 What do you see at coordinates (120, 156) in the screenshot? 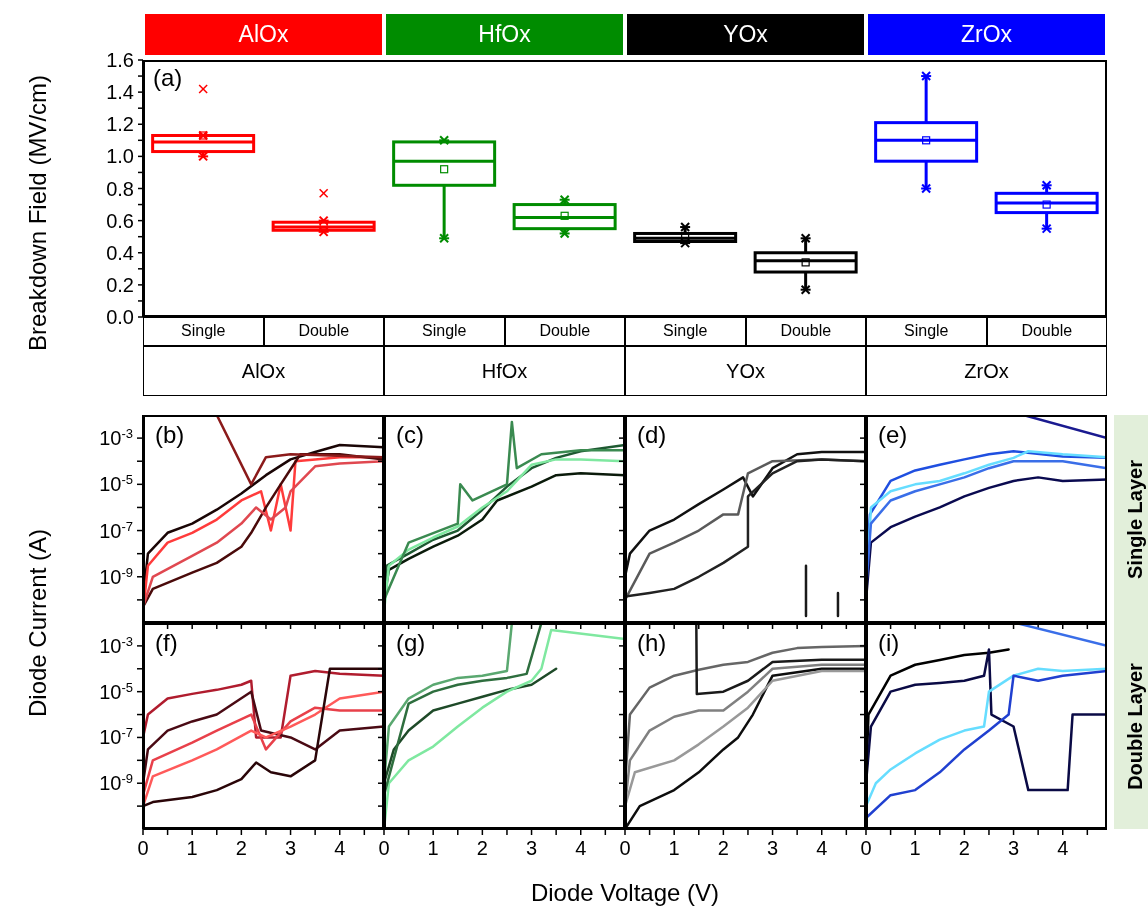
I see `y-tick-label: 1.0` at bounding box center [120, 156].